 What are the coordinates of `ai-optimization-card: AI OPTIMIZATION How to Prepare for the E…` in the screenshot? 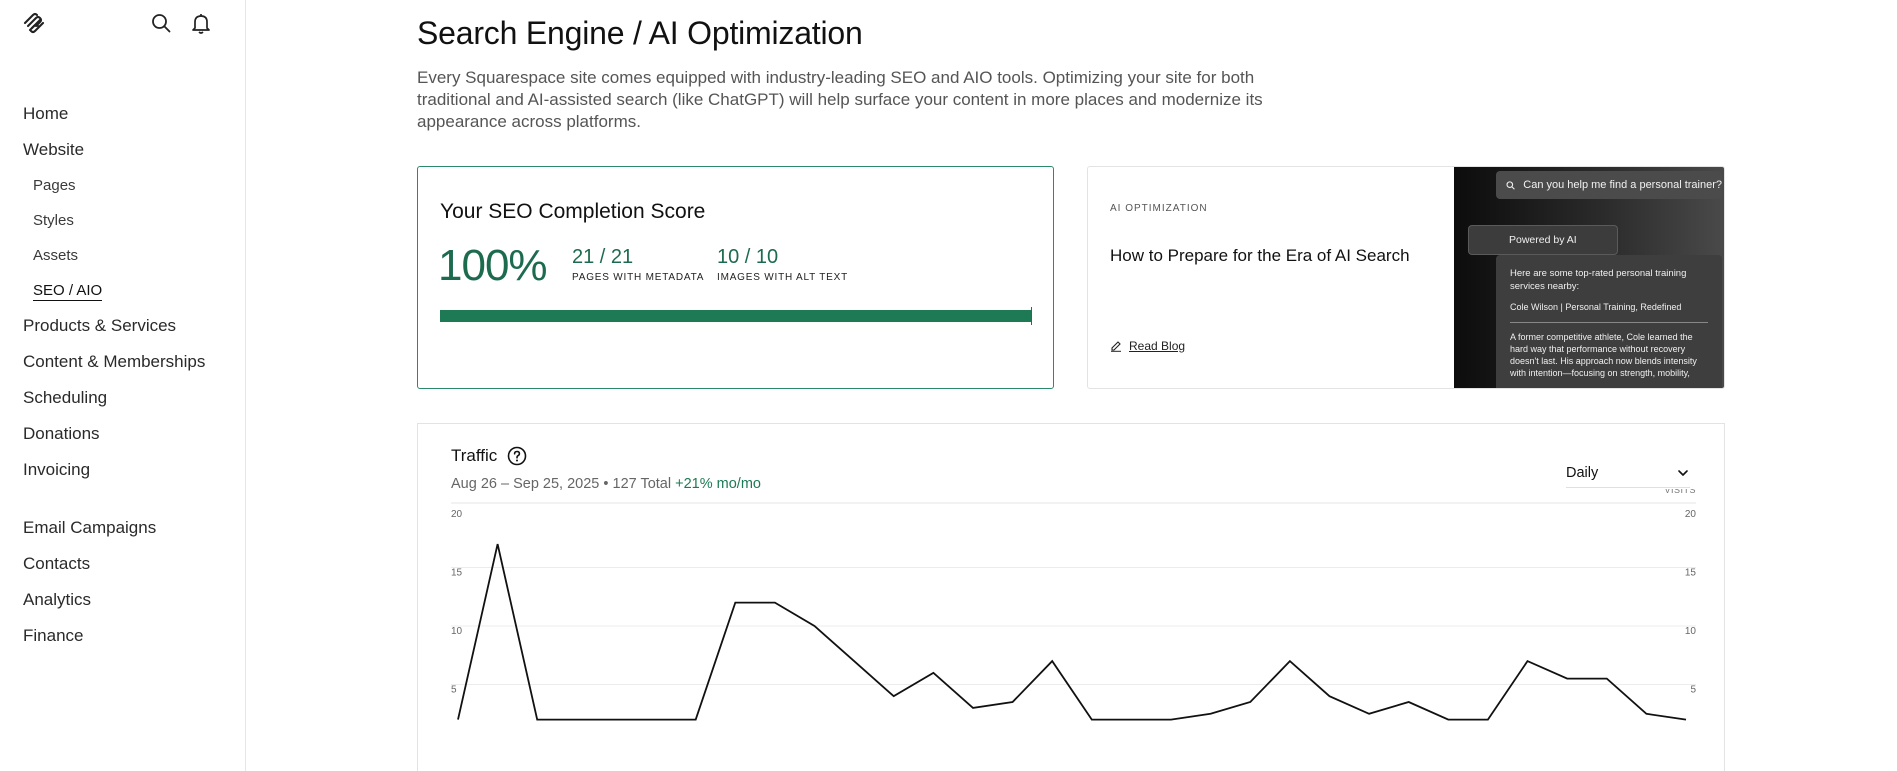 It's located at (1406, 277).